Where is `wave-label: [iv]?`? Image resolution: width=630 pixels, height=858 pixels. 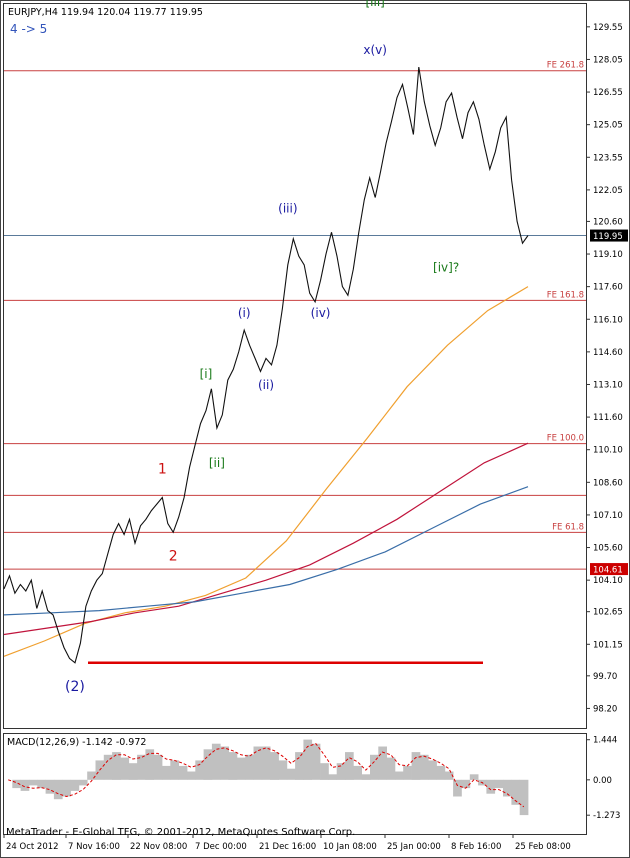 wave-label: [iv]? is located at coordinates (446, 267).